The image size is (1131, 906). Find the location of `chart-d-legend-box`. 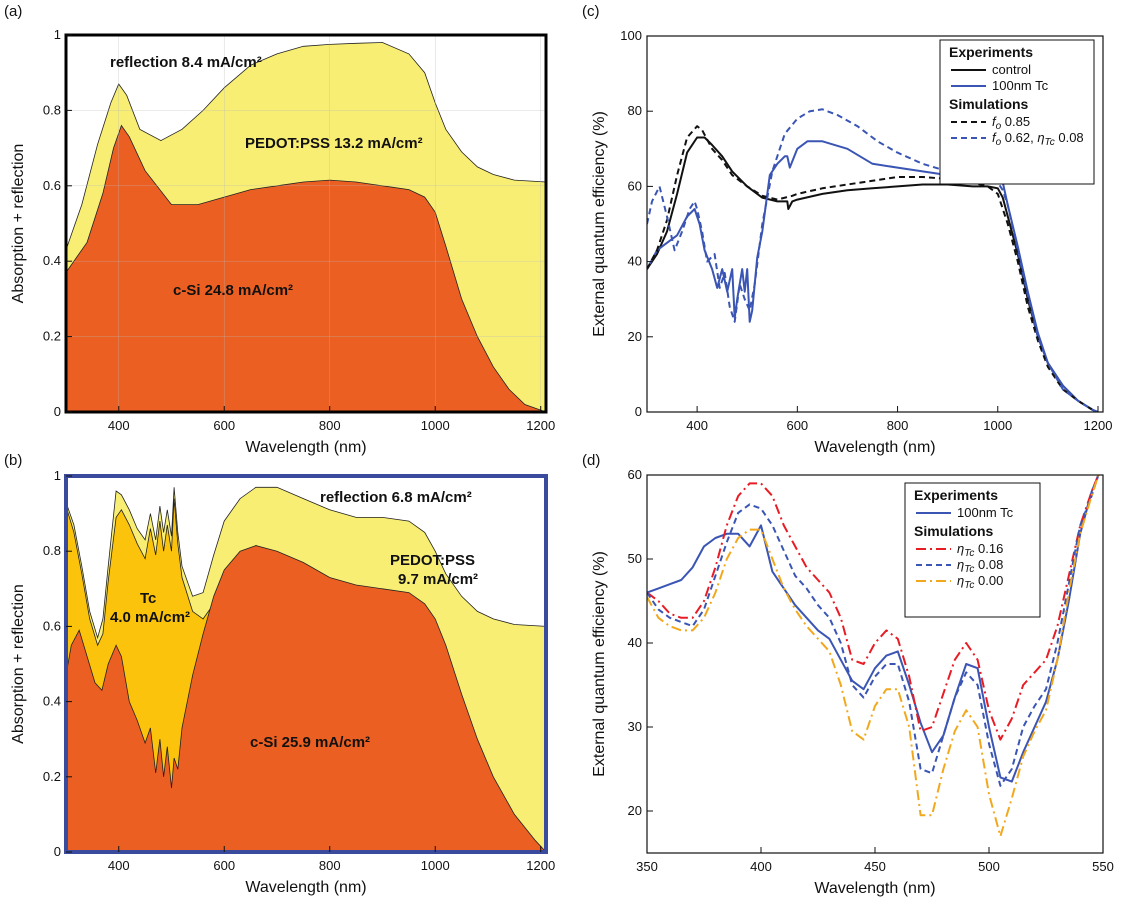

chart-d-legend-box is located at coordinates (972, 550).